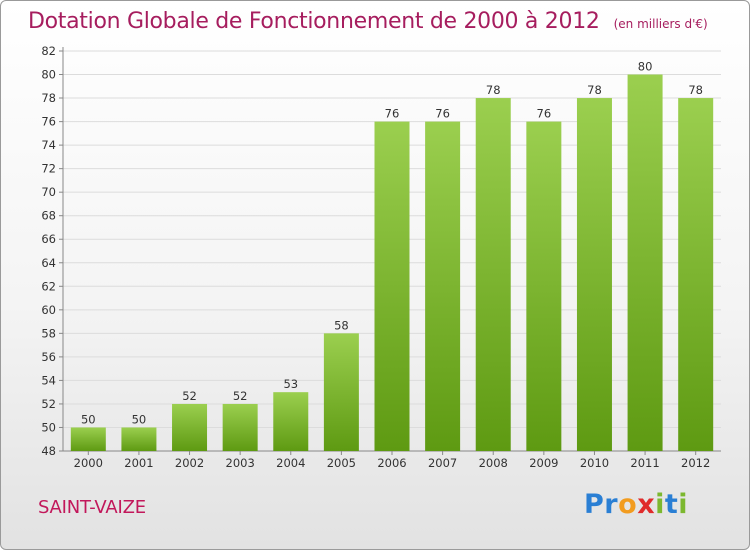  I want to click on y-tick-label: 80, so click(48, 75).